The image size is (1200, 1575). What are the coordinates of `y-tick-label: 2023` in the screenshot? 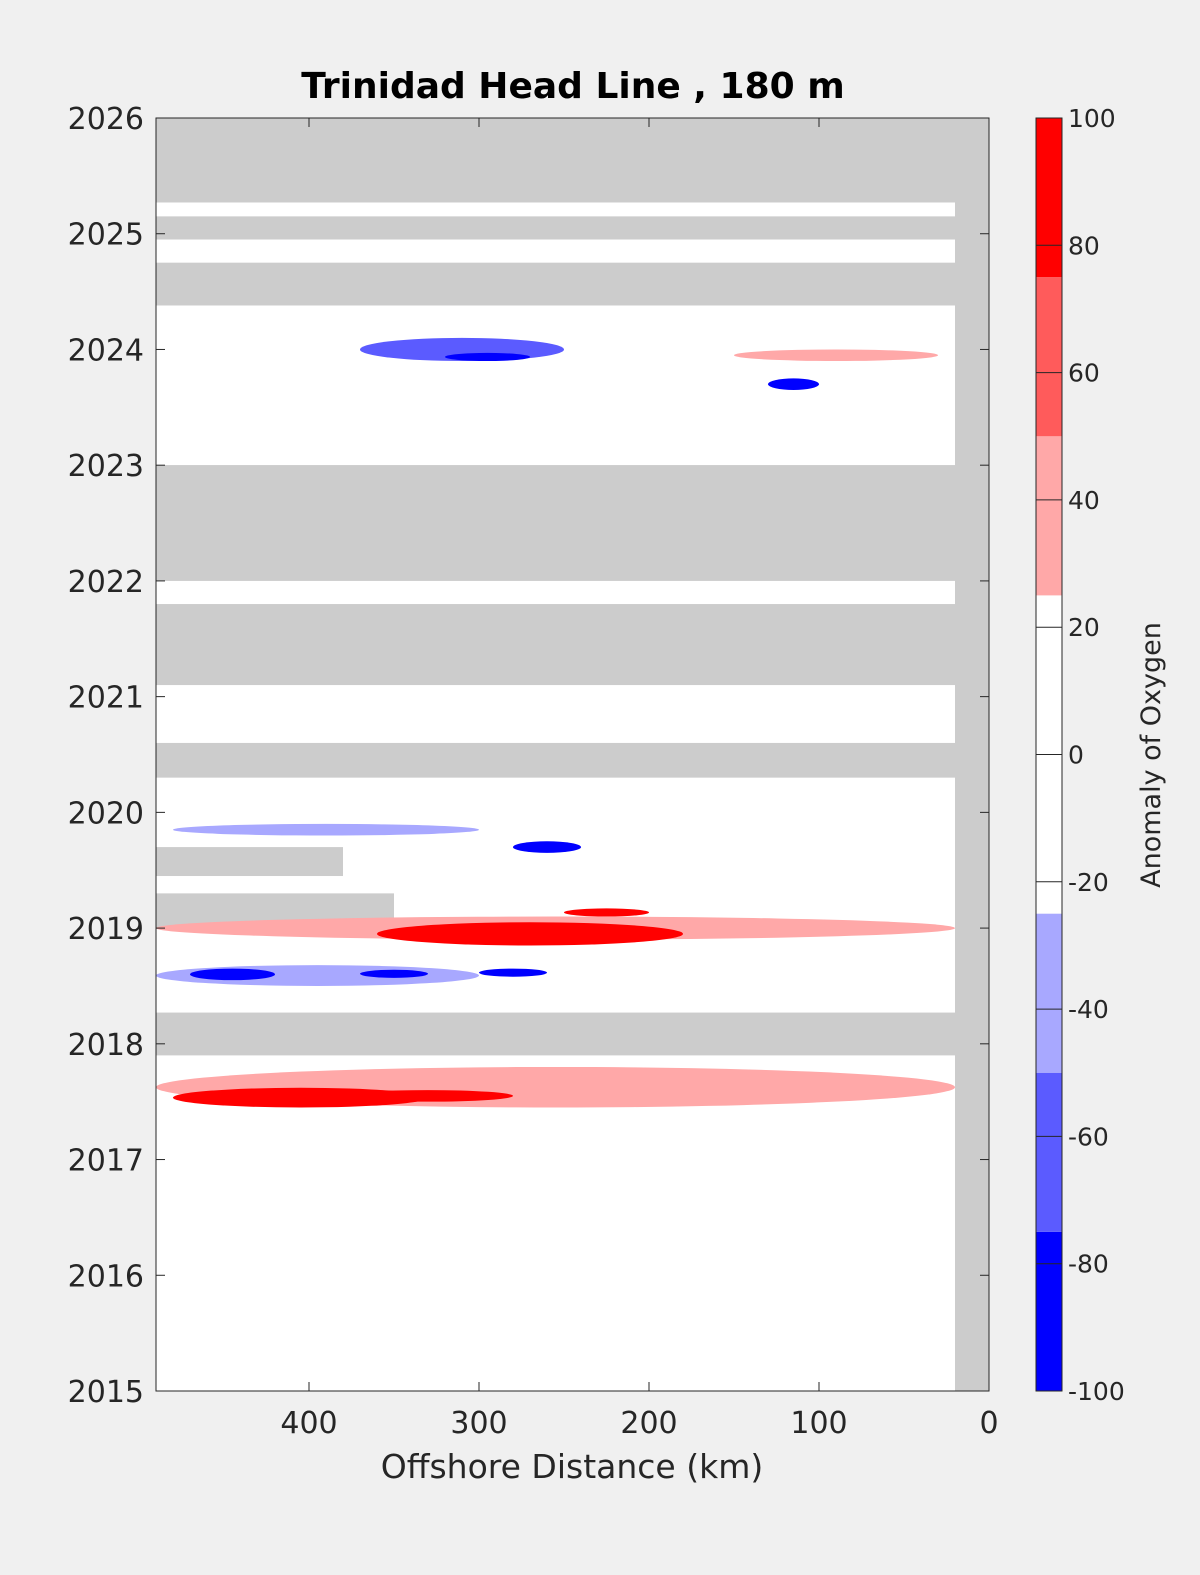 It's located at (106, 466).